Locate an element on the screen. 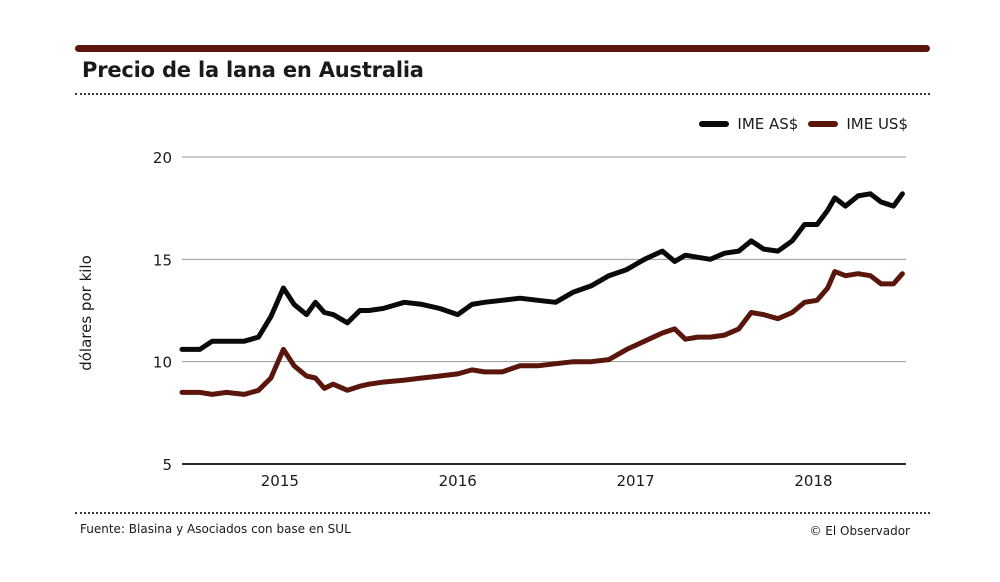 This screenshot has width=1000, height=582. y-tick-label-20: 20 is located at coordinates (162, 158).